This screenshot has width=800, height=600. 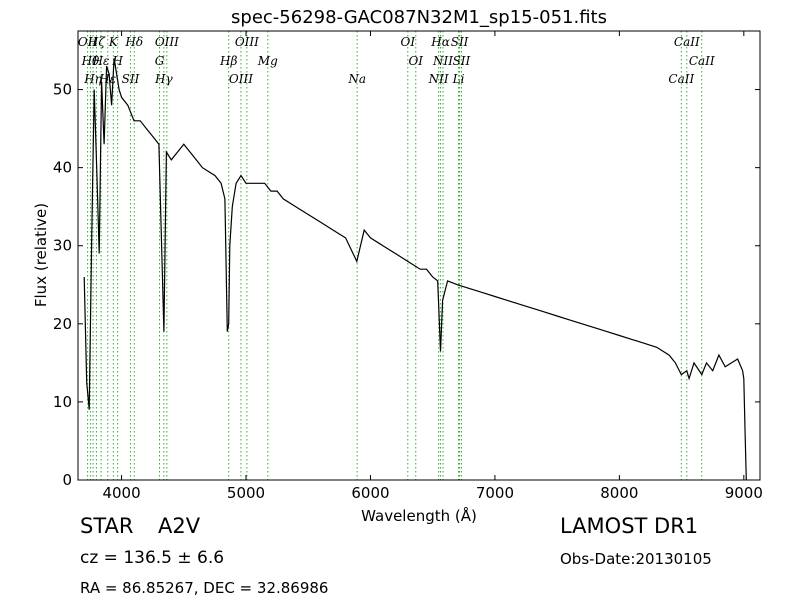 I want to click on line-label: G, so click(x=160, y=61).